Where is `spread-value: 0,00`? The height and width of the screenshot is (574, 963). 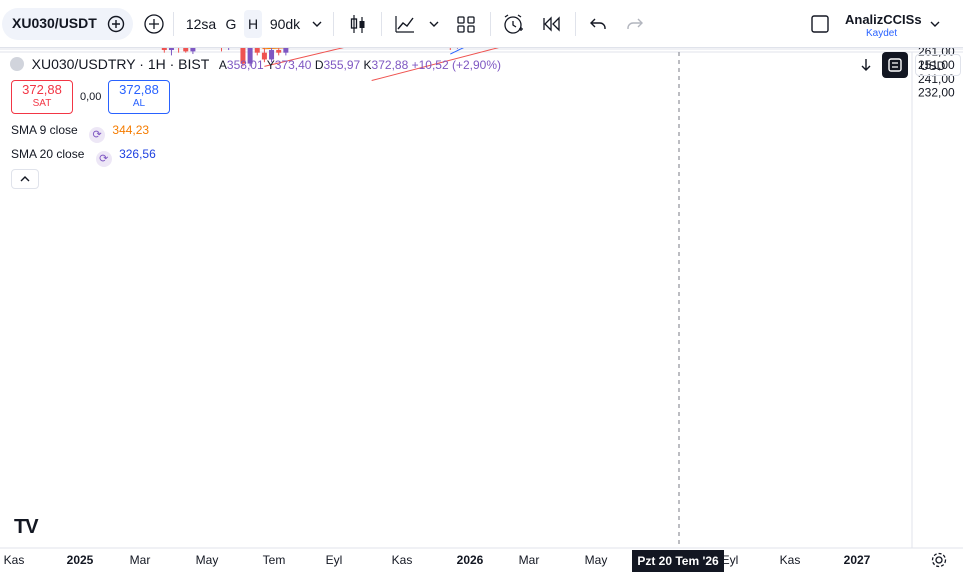 spread-value: 0,00 is located at coordinates (91, 97).